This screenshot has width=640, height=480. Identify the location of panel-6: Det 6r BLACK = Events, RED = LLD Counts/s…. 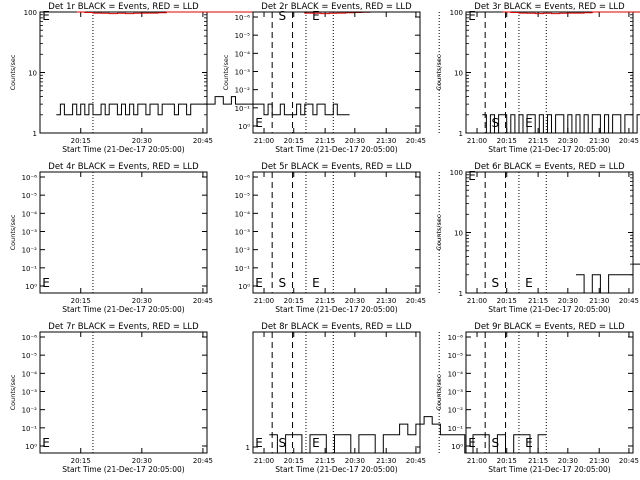
(537, 238).